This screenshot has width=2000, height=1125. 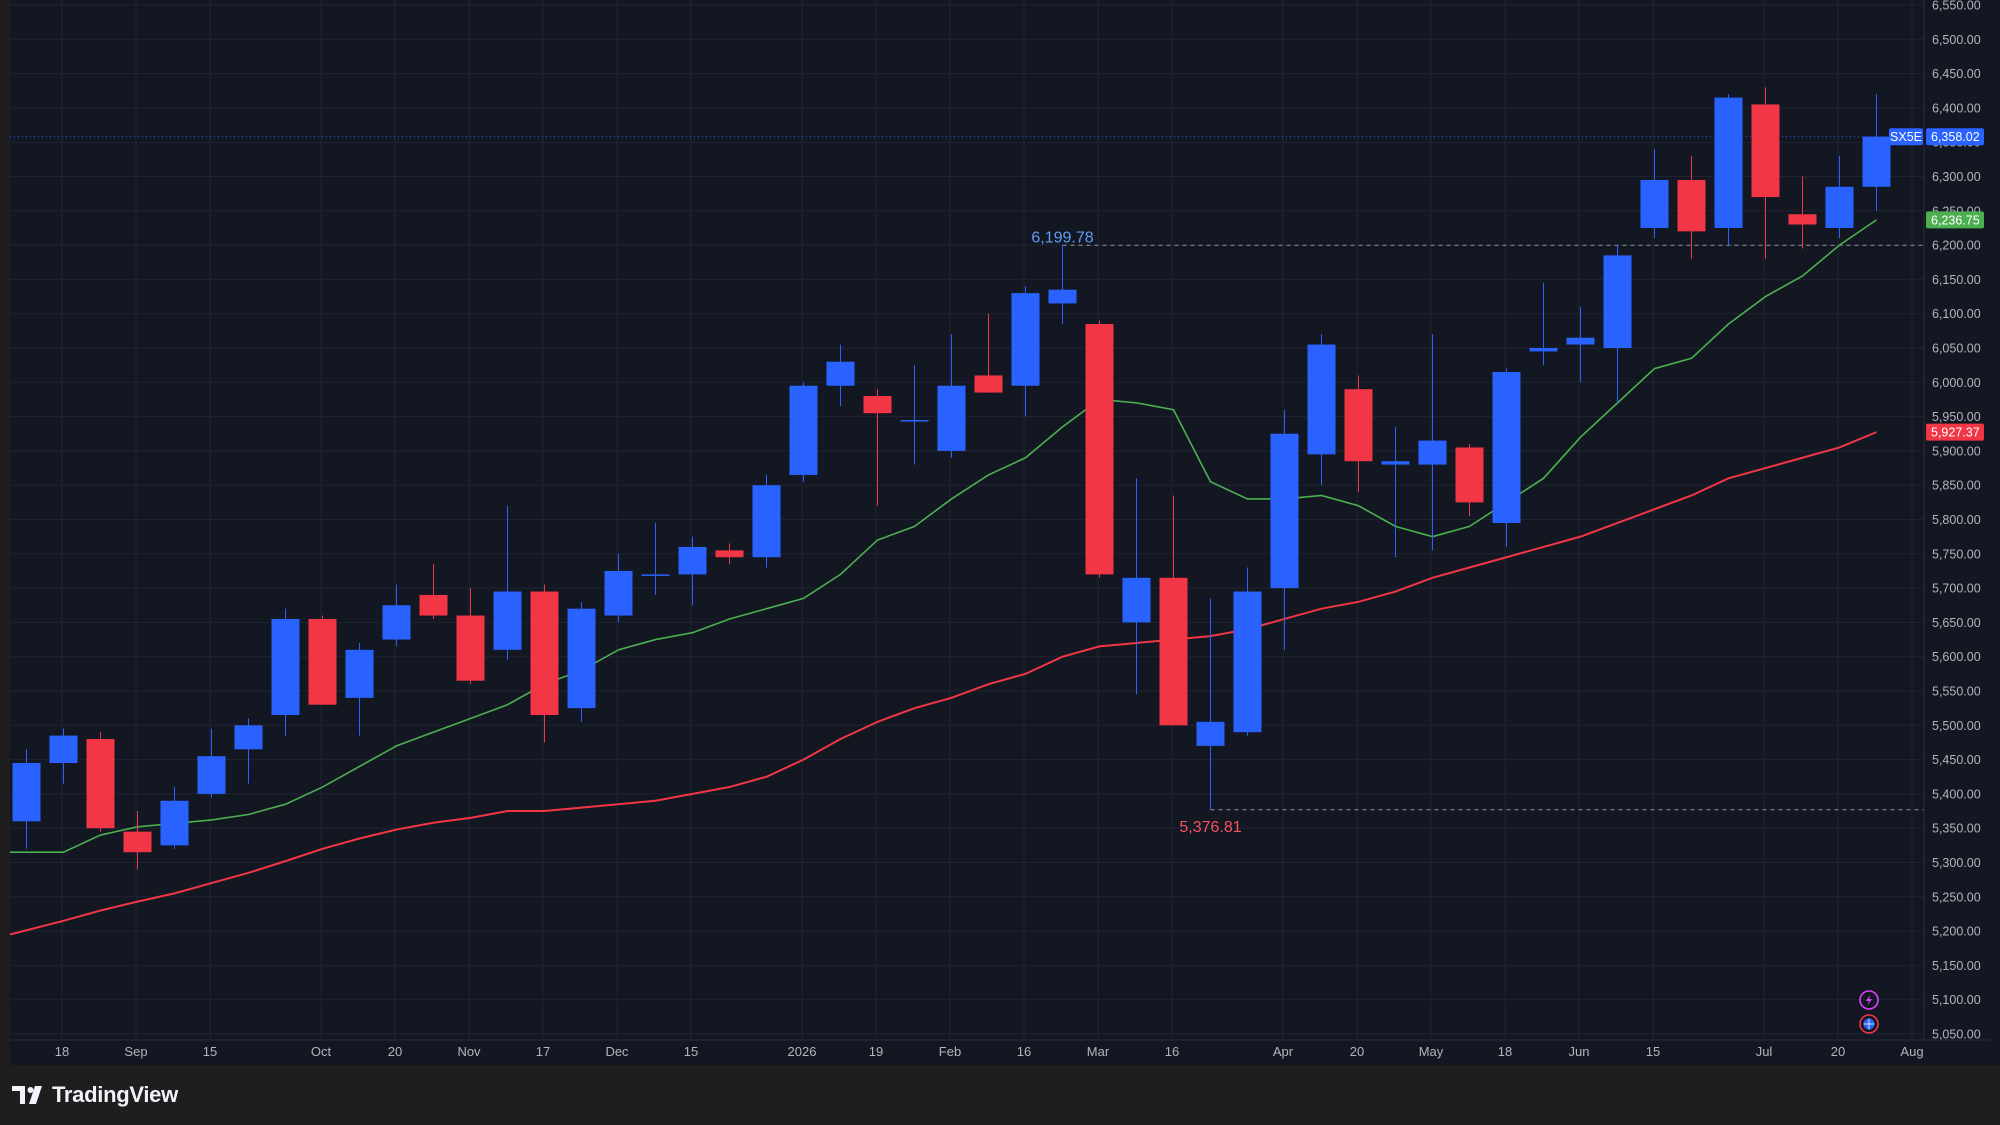 What do you see at coordinates (1956, 1035) in the screenshot?
I see `price-tick-label: 5,050.00` at bounding box center [1956, 1035].